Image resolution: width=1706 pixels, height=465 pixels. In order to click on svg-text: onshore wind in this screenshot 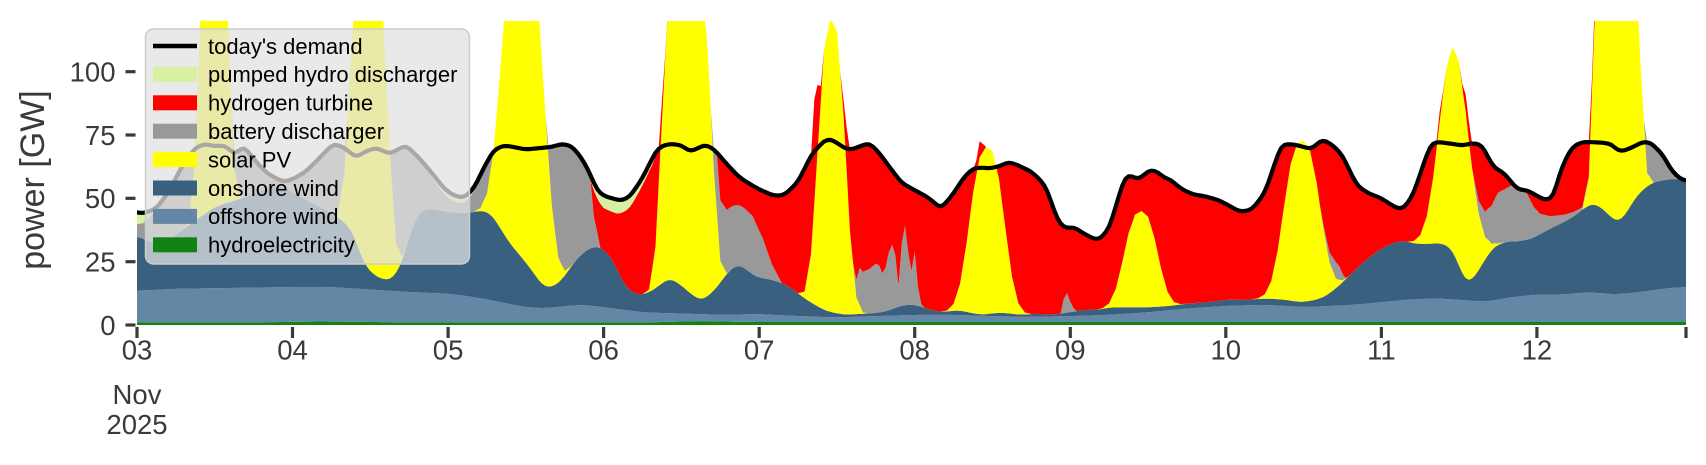, I will do `click(273, 188)`.